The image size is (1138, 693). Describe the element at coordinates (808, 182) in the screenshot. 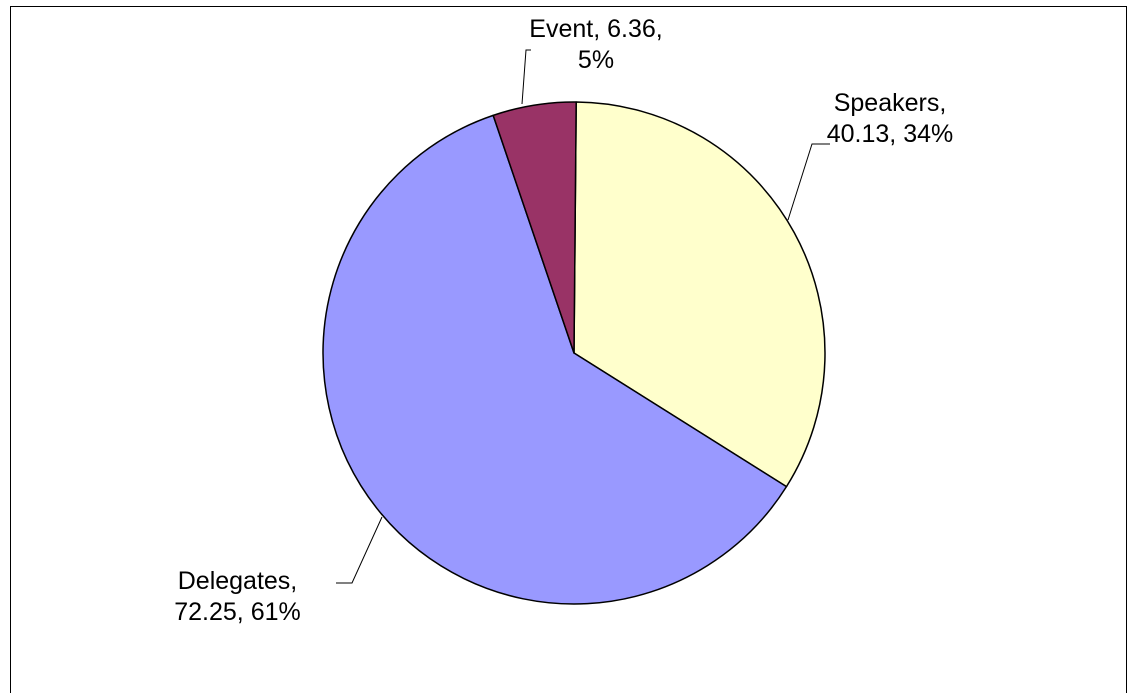

I see `leader-line-speakers` at that location.